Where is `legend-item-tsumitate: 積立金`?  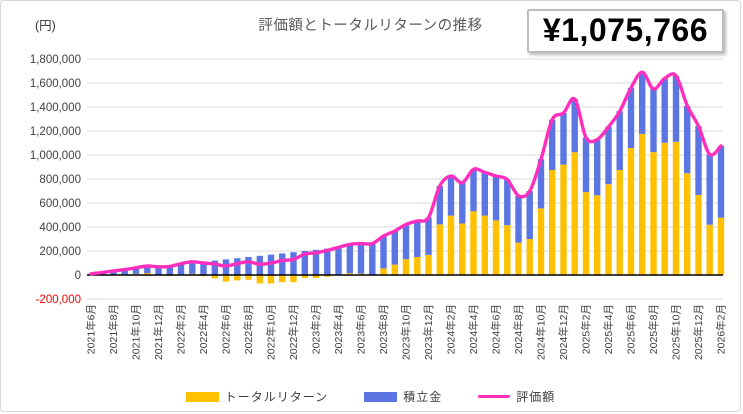 legend-item-tsumitate: 積立金 is located at coordinates (403, 396).